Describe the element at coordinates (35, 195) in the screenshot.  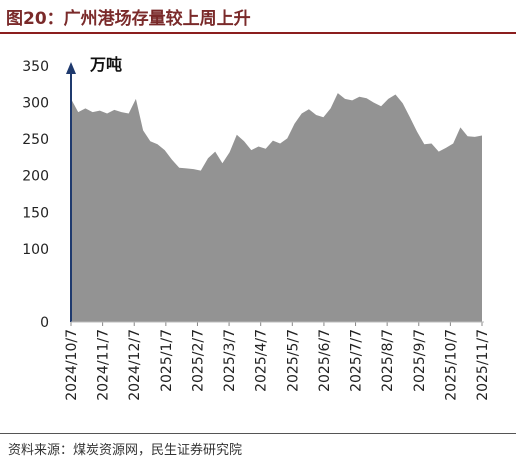
I see `y-axis-ticks: 0 100 150 200 250 300 350` at that location.